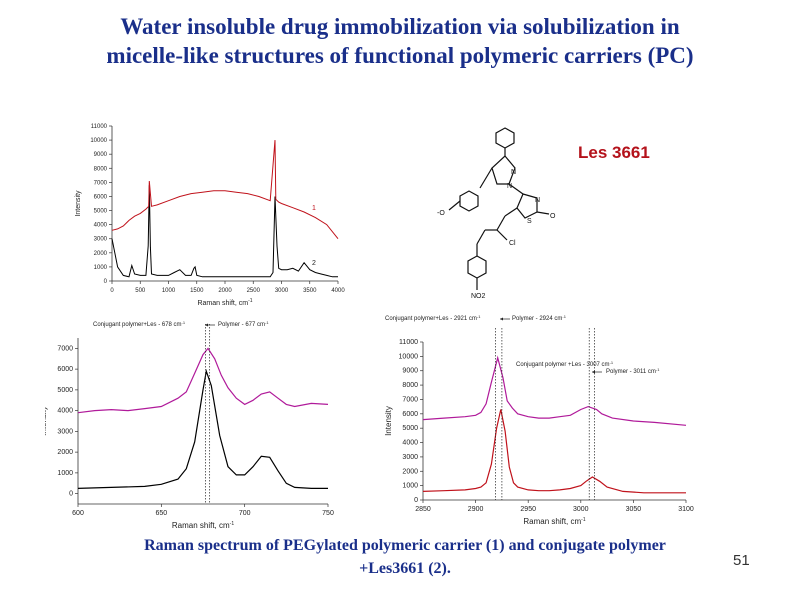 This screenshot has width=800, height=600. I want to click on atom-no2: NO2, so click(478, 296).